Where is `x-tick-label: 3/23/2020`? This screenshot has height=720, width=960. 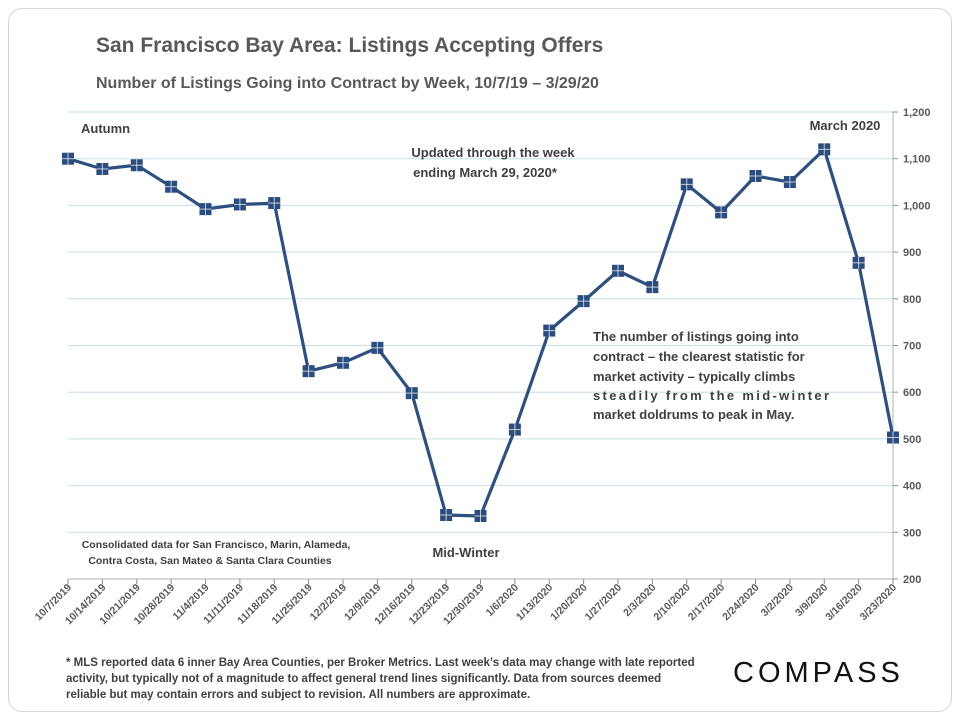
x-tick-label: 3/23/2020 is located at coordinates (879, 603).